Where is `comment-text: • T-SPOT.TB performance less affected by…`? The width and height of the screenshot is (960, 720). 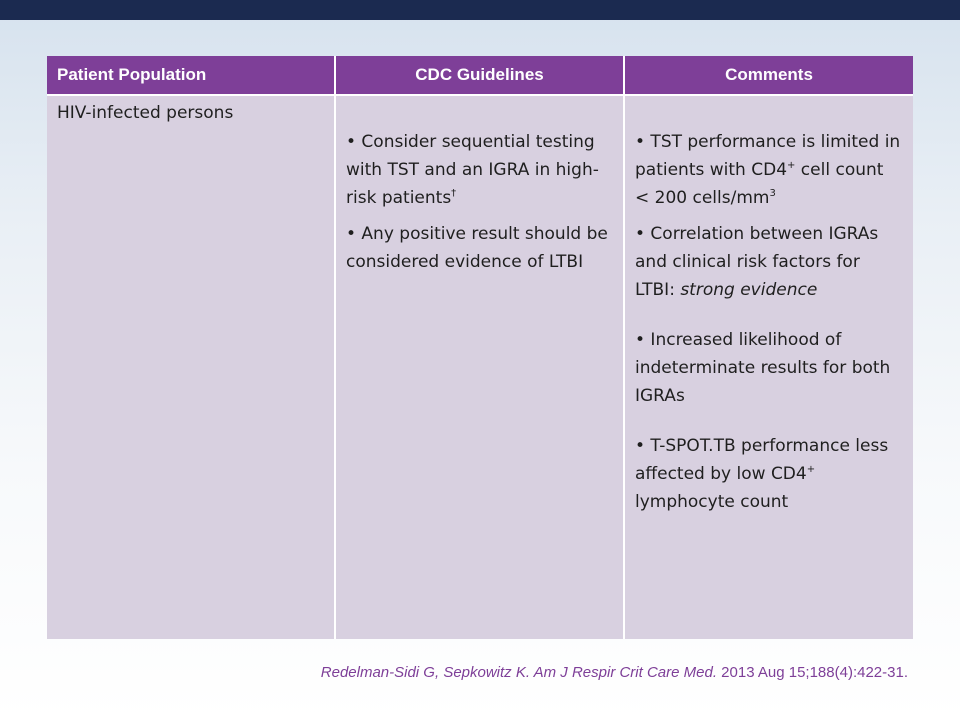
comment-text: • T-SPOT.TB performance less affected by… is located at coordinates (762, 460).